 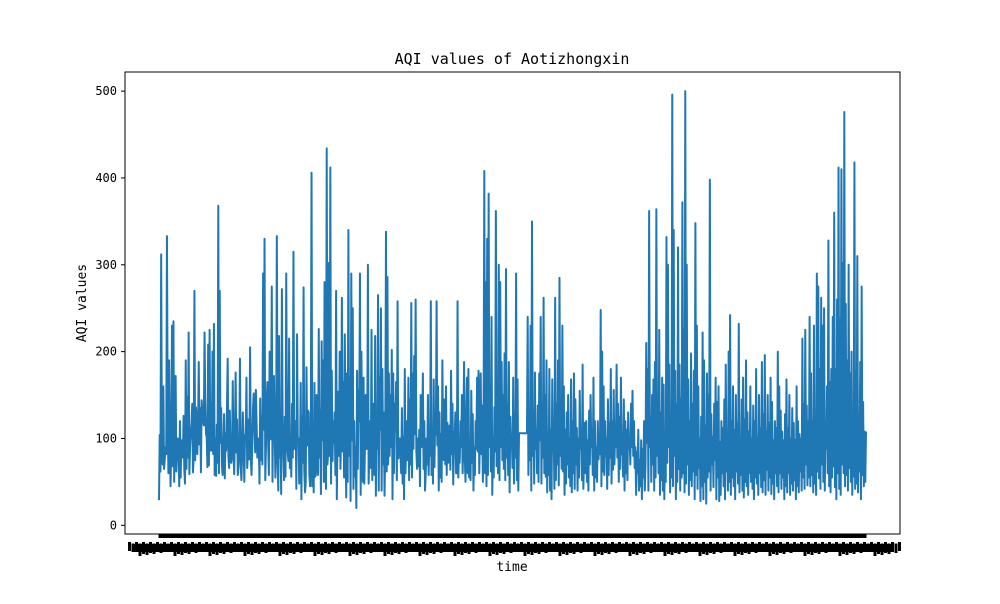 I want to click on x-axis-label: time, so click(x=511, y=567).